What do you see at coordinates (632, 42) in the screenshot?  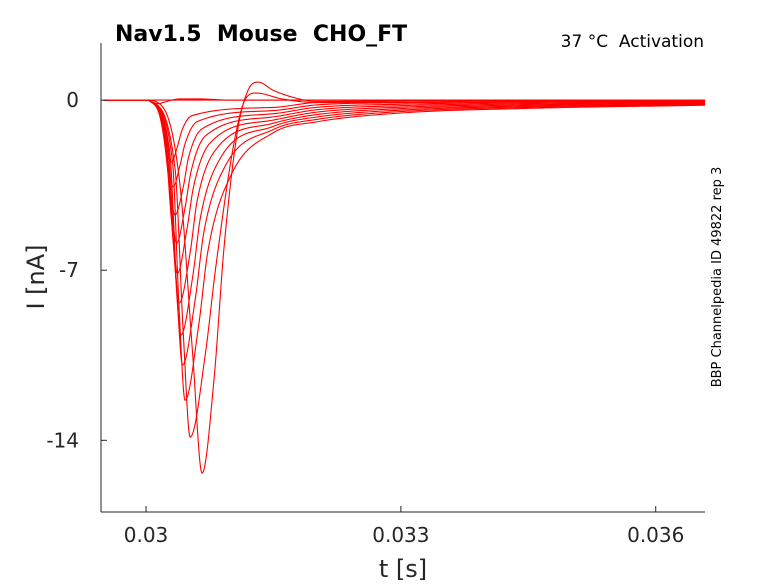 I see `chart-subtitle: 37 °C Activation` at bounding box center [632, 42].